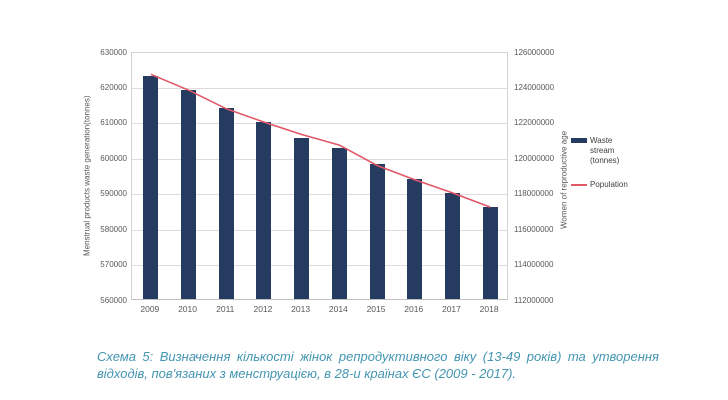 This screenshot has width=728, height=400. I want to click on right-axis-tick-label: 124000000, so click(534, 87).